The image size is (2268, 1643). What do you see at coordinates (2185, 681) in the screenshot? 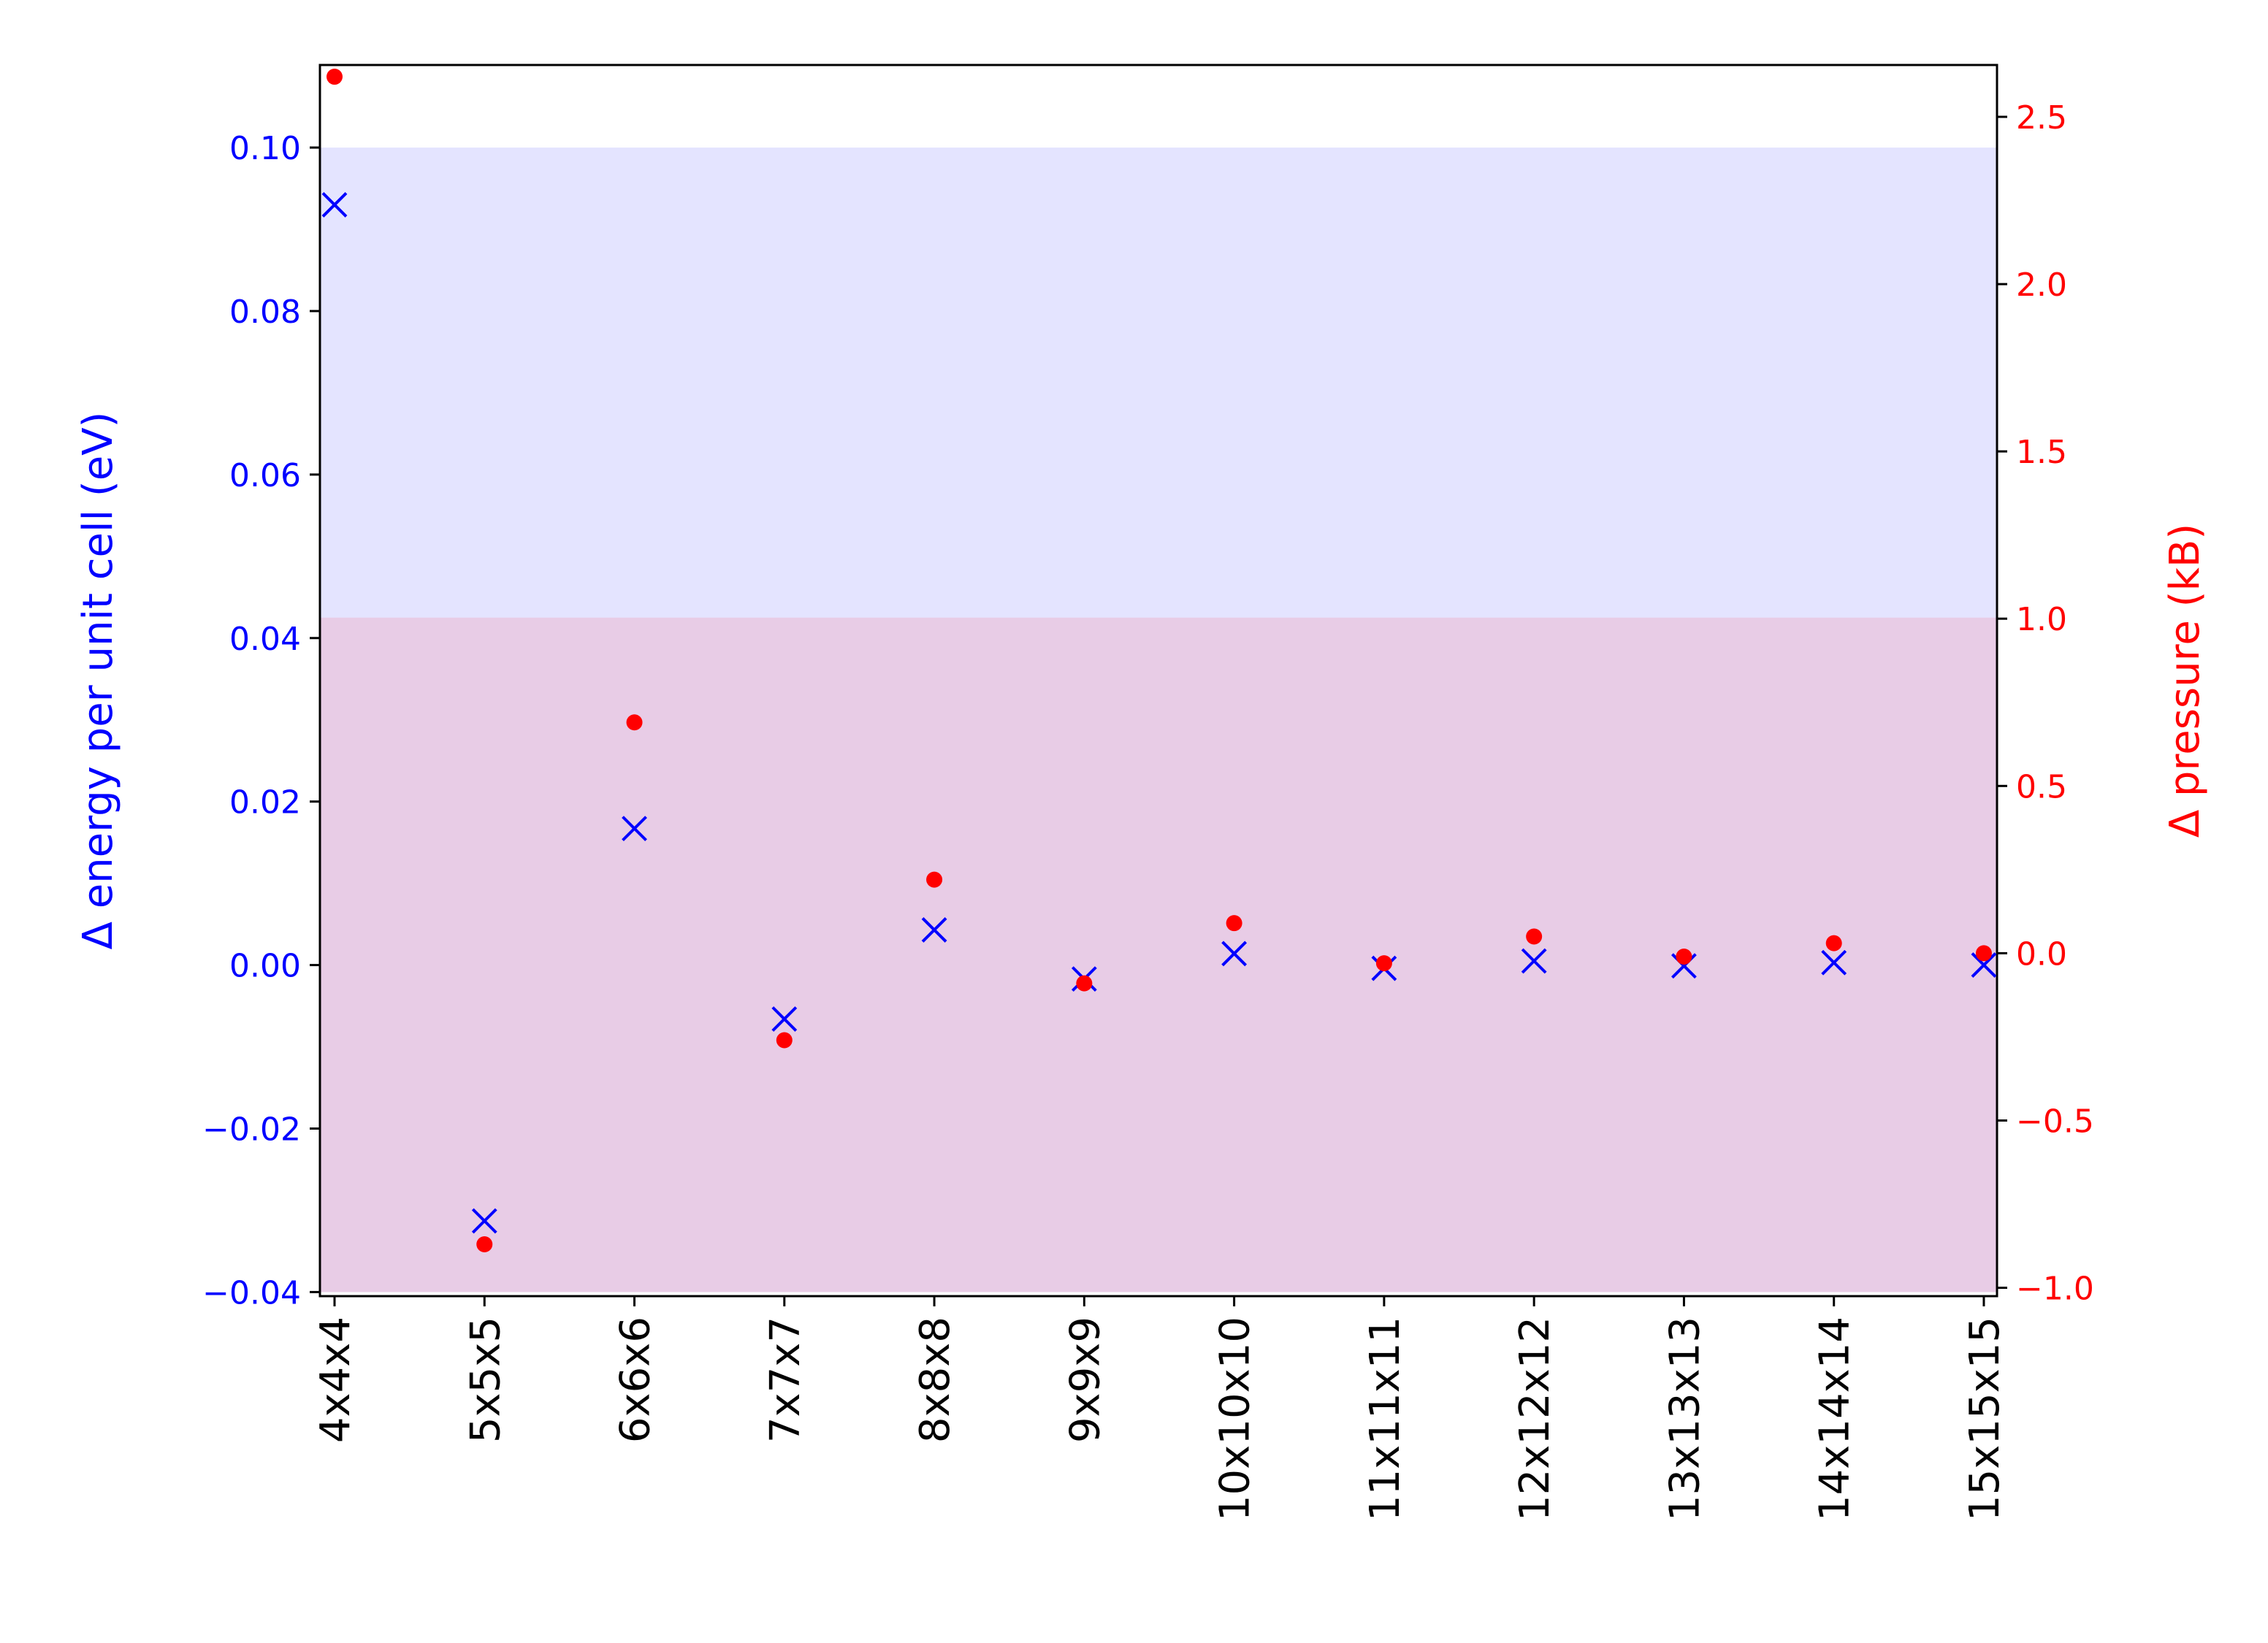
I see `right-axis-label: Δ pressure (kB)` at bounding box center [2185, 681].